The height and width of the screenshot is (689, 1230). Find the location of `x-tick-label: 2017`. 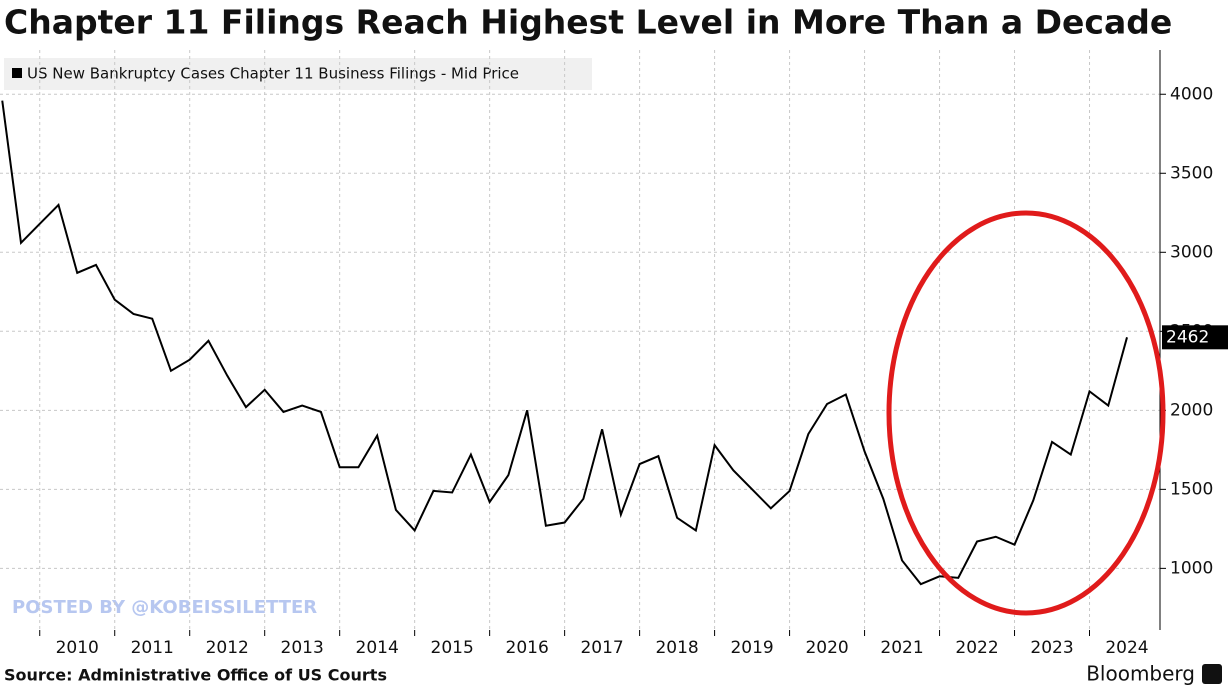

x-tick-label: 2017 is located at coordinates (601, 648).